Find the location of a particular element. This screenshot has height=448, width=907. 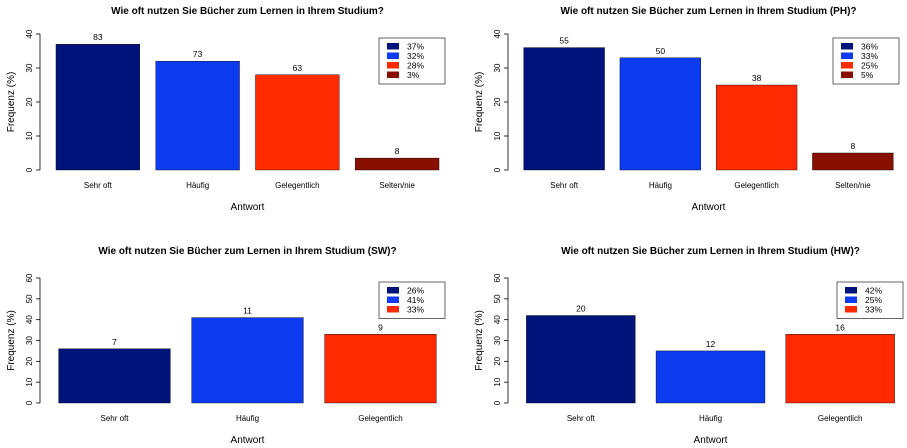

legend-label: 5% is located at coordinates (867, 75).